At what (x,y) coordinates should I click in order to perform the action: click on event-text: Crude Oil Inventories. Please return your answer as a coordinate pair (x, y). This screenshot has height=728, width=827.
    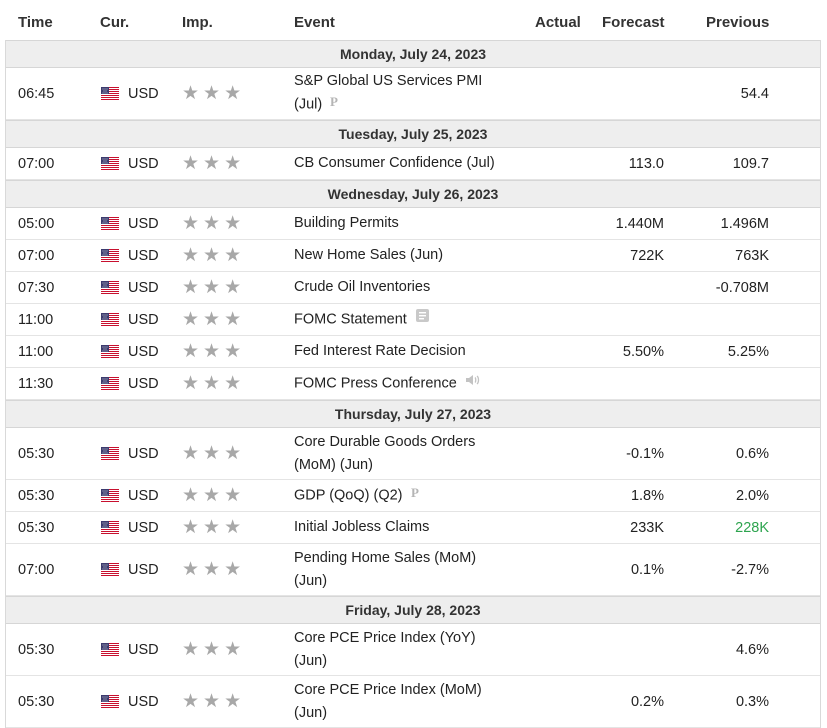
    Looking at the image, I should click on (362, 287).